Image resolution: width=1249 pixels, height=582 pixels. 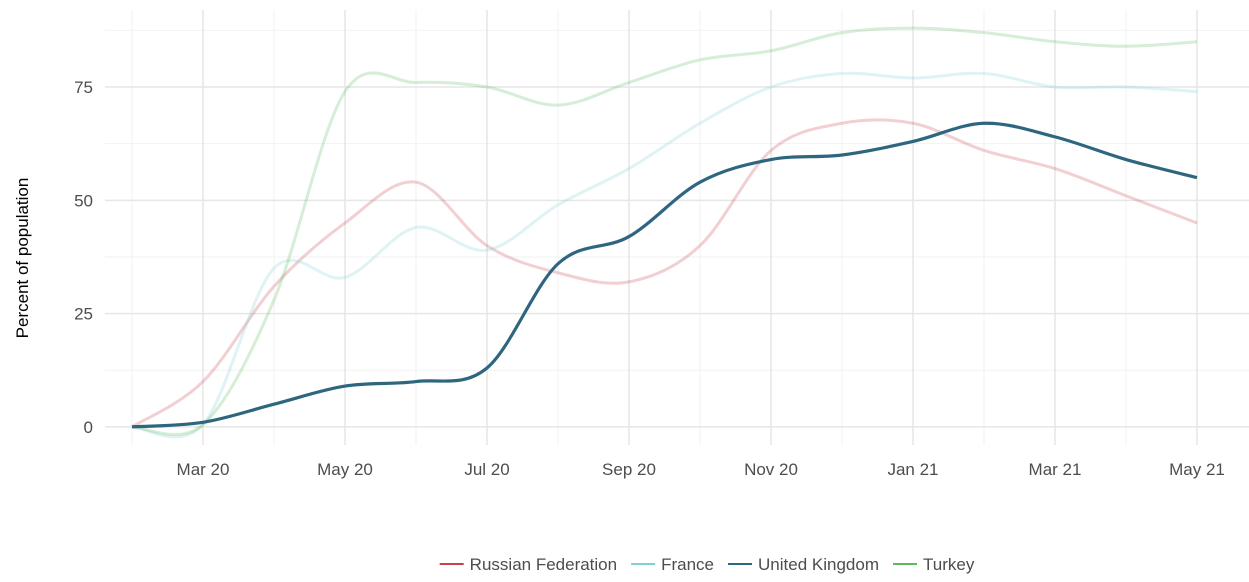 What do you see at coordinates (345, 469) in the screenshot?
I see `x-tick-label: May 20` at bounding box center [345, 469].